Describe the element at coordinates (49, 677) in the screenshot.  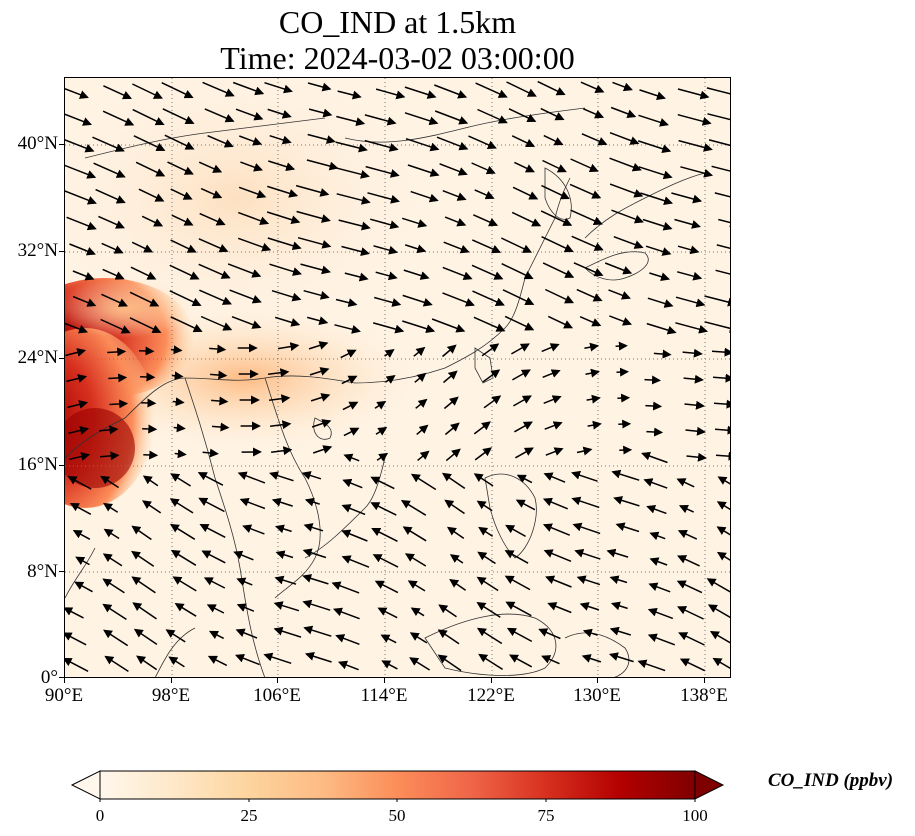
I see `ytick-label-0: 0°` at that location.